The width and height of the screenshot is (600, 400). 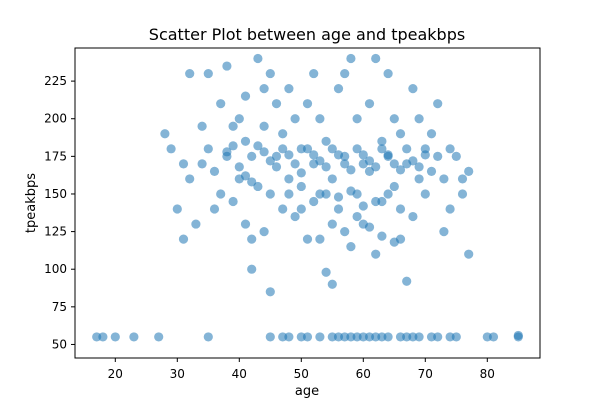 What do you see at coordinates (301, 374) in the screenshot?
I see `x-tick-label: 50` at bounding box center [301, 374].